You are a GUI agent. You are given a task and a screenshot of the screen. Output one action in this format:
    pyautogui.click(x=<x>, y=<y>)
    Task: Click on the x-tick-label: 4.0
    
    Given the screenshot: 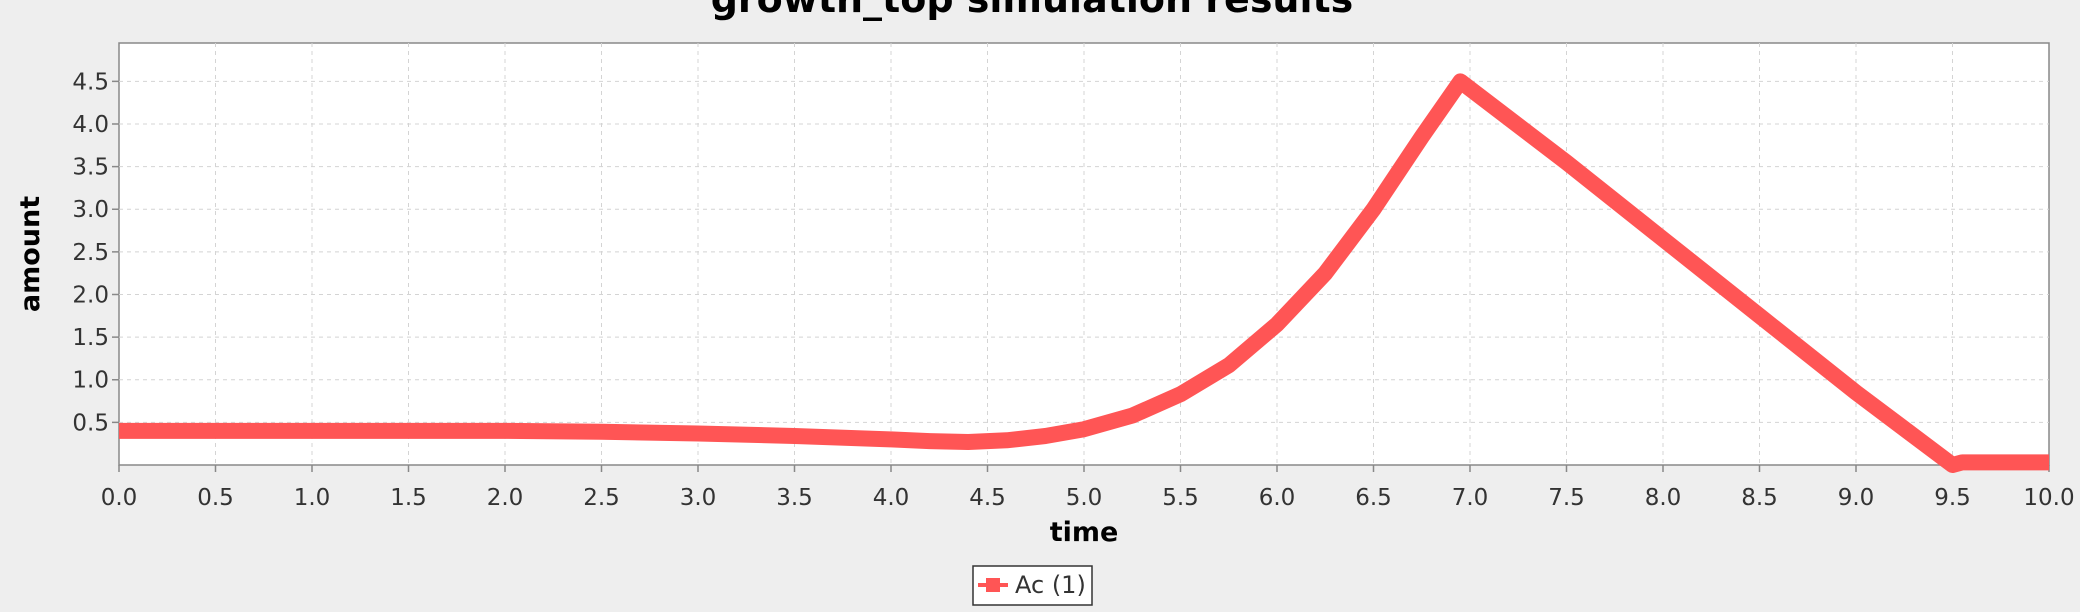 What is the action you would take?
    pyautogui.click(x=891, y=498)
    